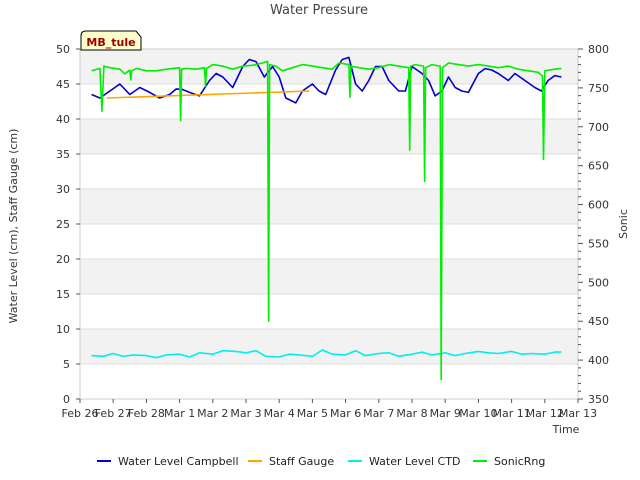  What do you see at coordinates (179, 413) in the screenshot?
I see `x-tick-label: Mar 1` at bounding box center [179, 413].